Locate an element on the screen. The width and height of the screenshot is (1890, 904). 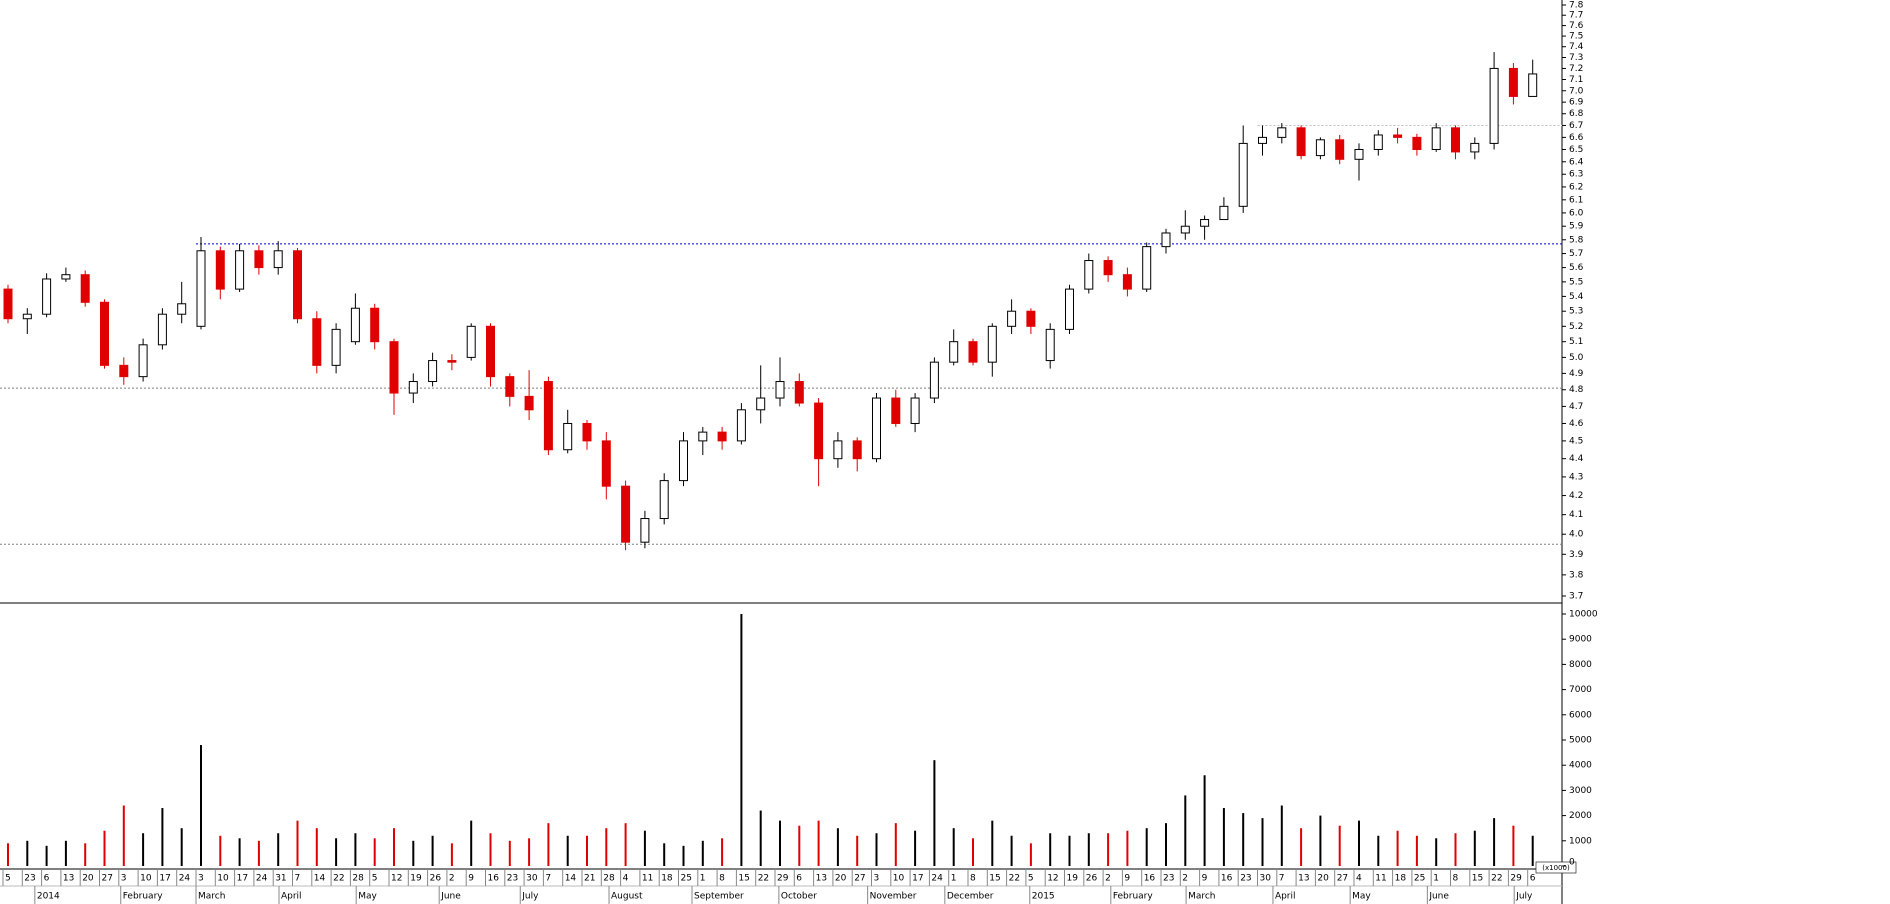
x-tick-label: 14 is located at coordinates (571, 879).